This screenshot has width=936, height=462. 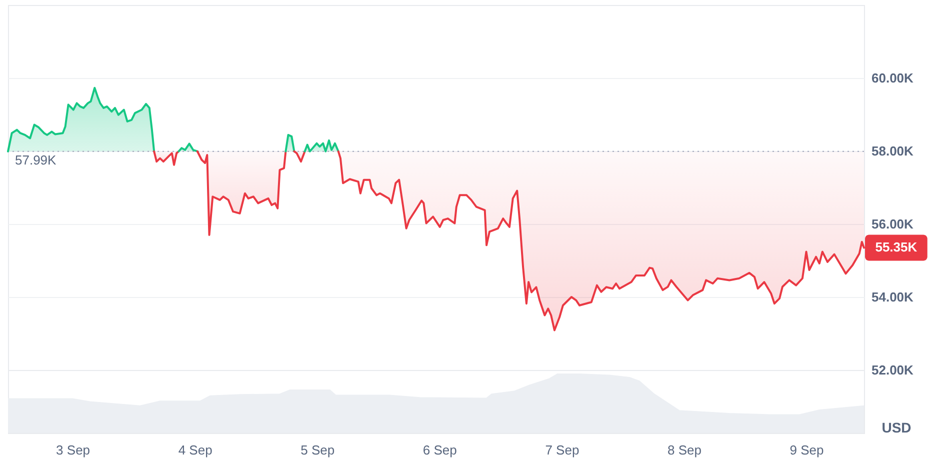 I want to click on y-tick-label: 56.00K, so click(x=893, y=224).